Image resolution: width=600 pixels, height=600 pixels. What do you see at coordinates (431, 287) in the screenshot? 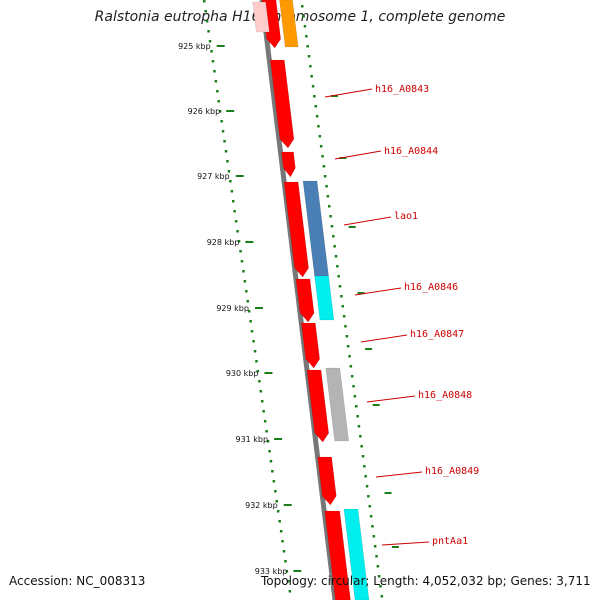
I see `gene-label-h16_A0846: h16_A0846` at bounding box center [431, 287].